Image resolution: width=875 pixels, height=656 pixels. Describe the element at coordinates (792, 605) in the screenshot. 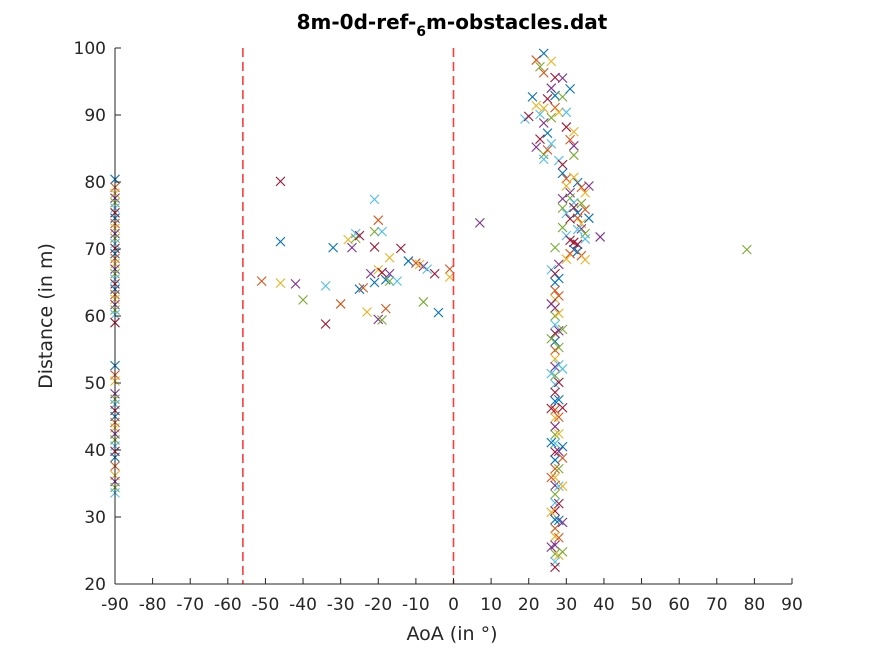

I see `x-tick-label: 90` at that location.